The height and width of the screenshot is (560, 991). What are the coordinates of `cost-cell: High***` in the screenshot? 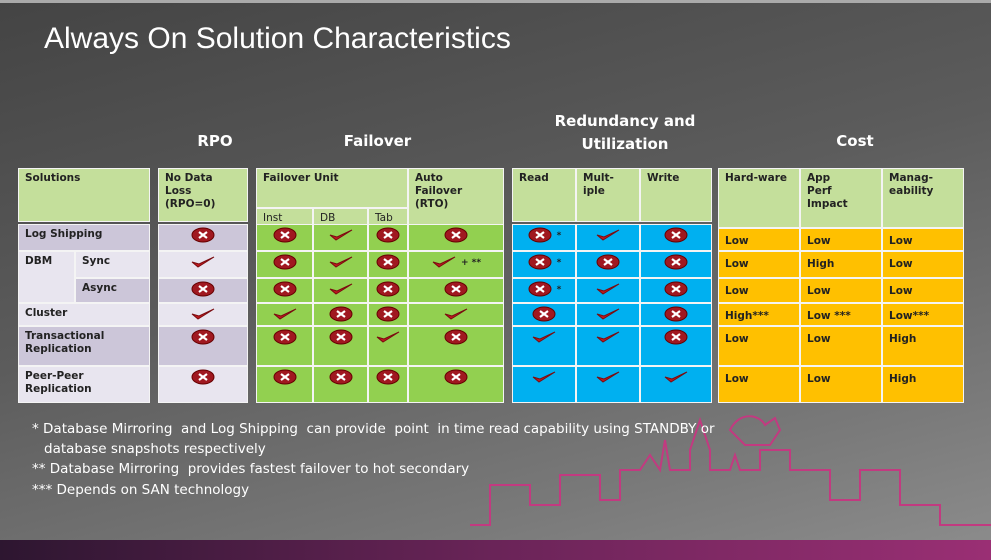 It's located at (759, 314).